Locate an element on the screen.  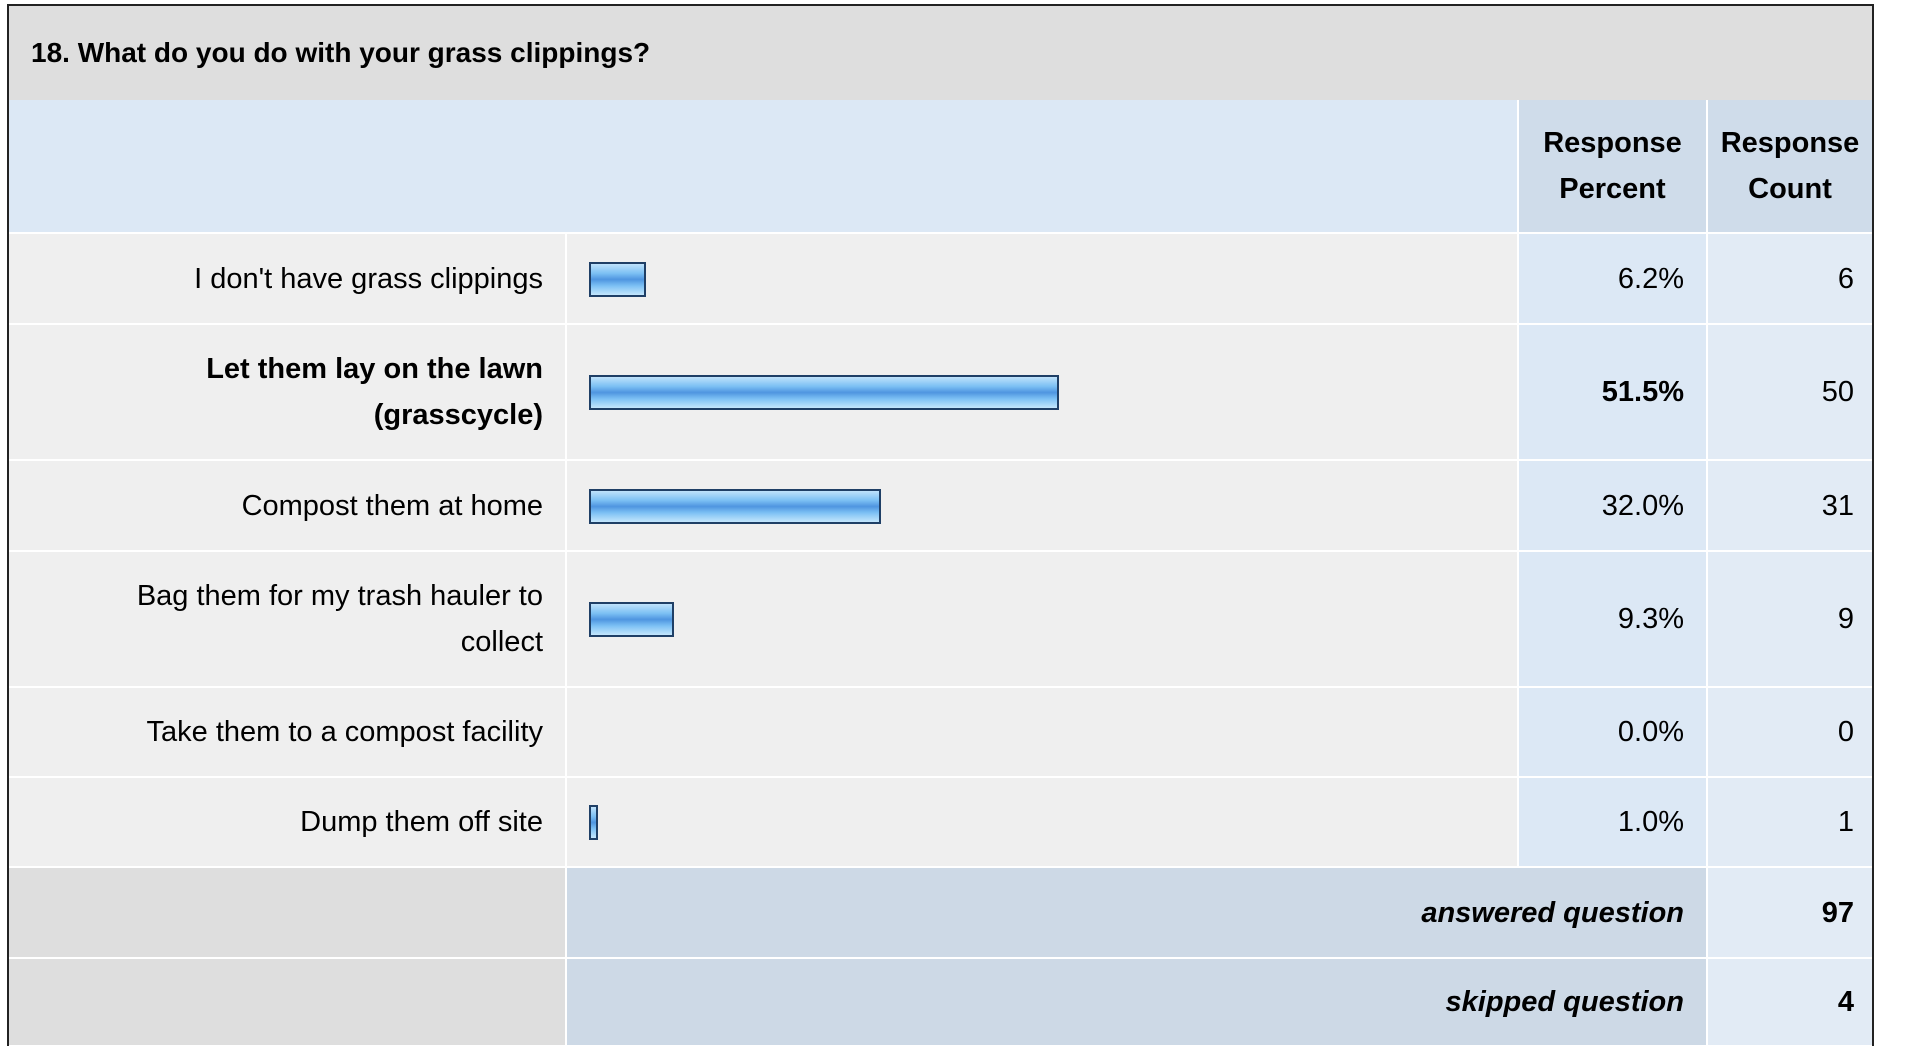
response-percent: 0.0% is located at coordinates (1612, 732).